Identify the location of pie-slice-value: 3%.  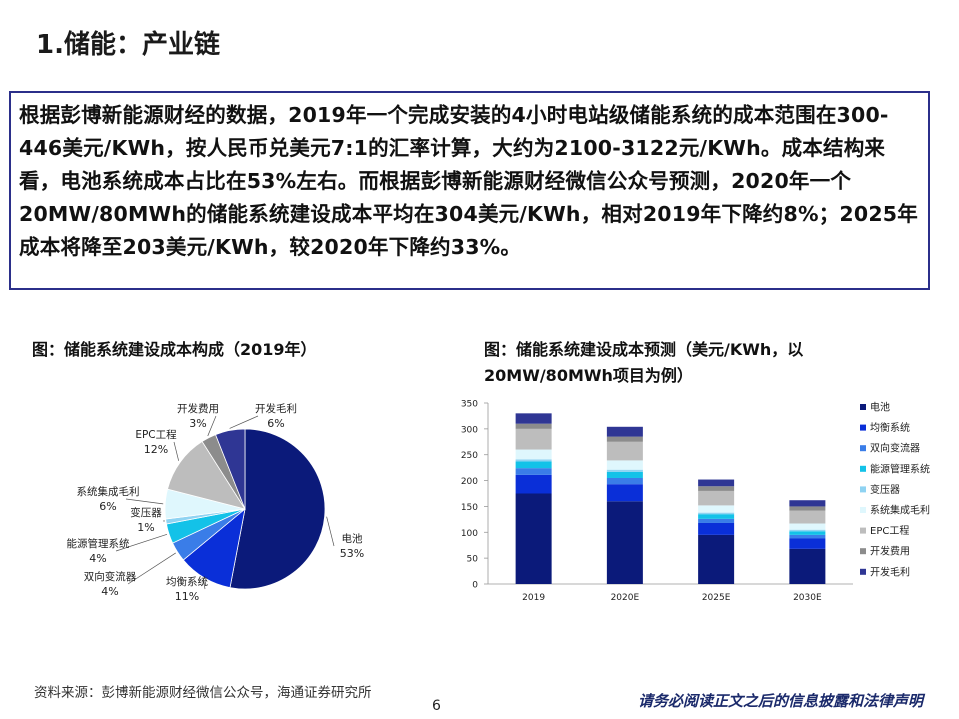
(197, 423).